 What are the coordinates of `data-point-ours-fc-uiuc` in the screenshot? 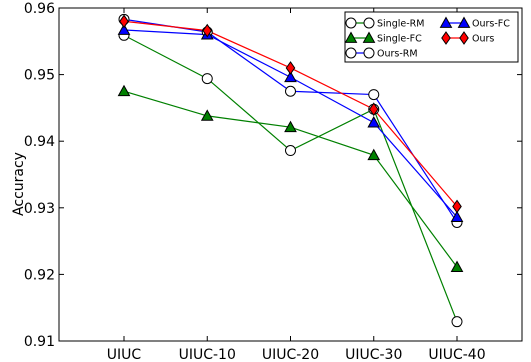 It's located at (124, 29).